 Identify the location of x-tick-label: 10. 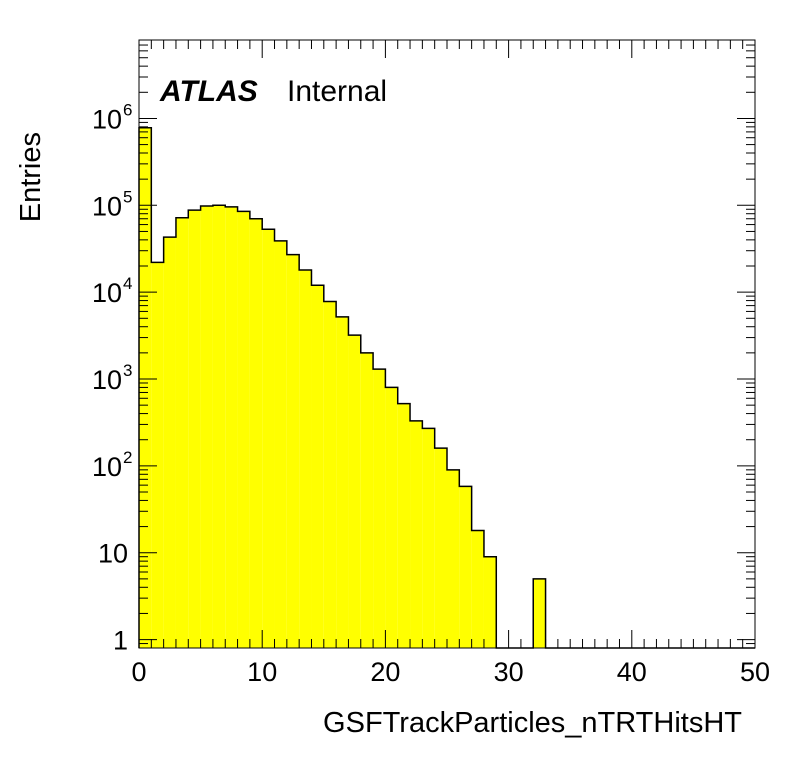
(262, 672).